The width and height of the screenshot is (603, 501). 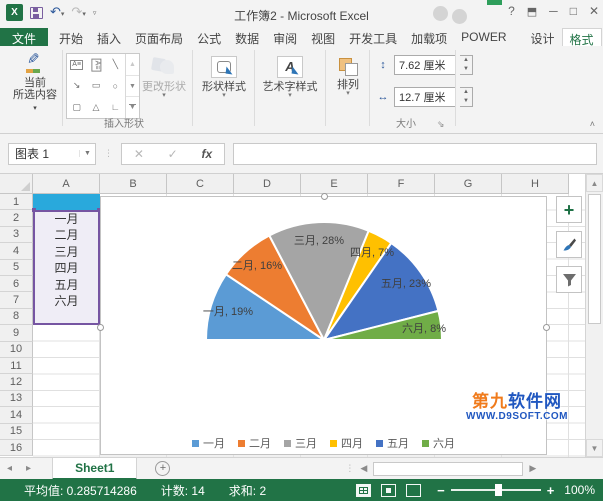 What do you see at coordinates (389, 490) in the screenshot?
I see `page-layout-view-icon` at bounding box center [389, 490].